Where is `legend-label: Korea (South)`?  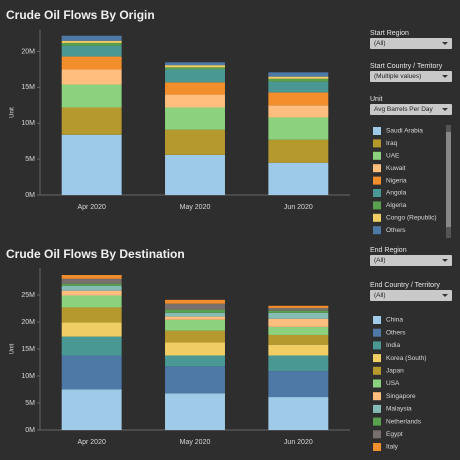
legend-label: Korea (South) is located at coordinates (406, 358).